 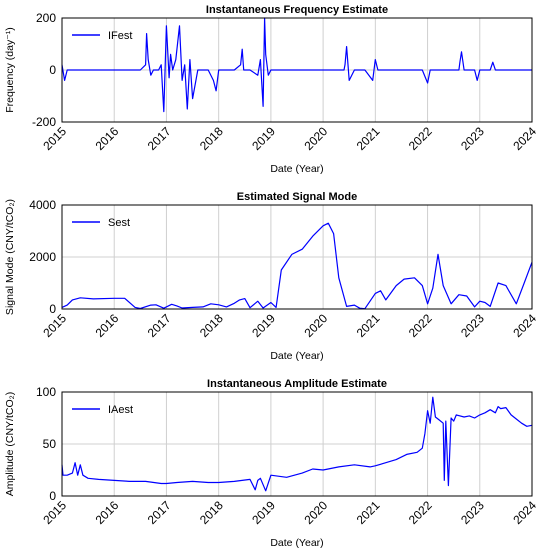 What do you see at coordinates (368, 325) in the screenshot?
I see `signal-mode-xtick-label: 2021` at bounding box center [368, 325].